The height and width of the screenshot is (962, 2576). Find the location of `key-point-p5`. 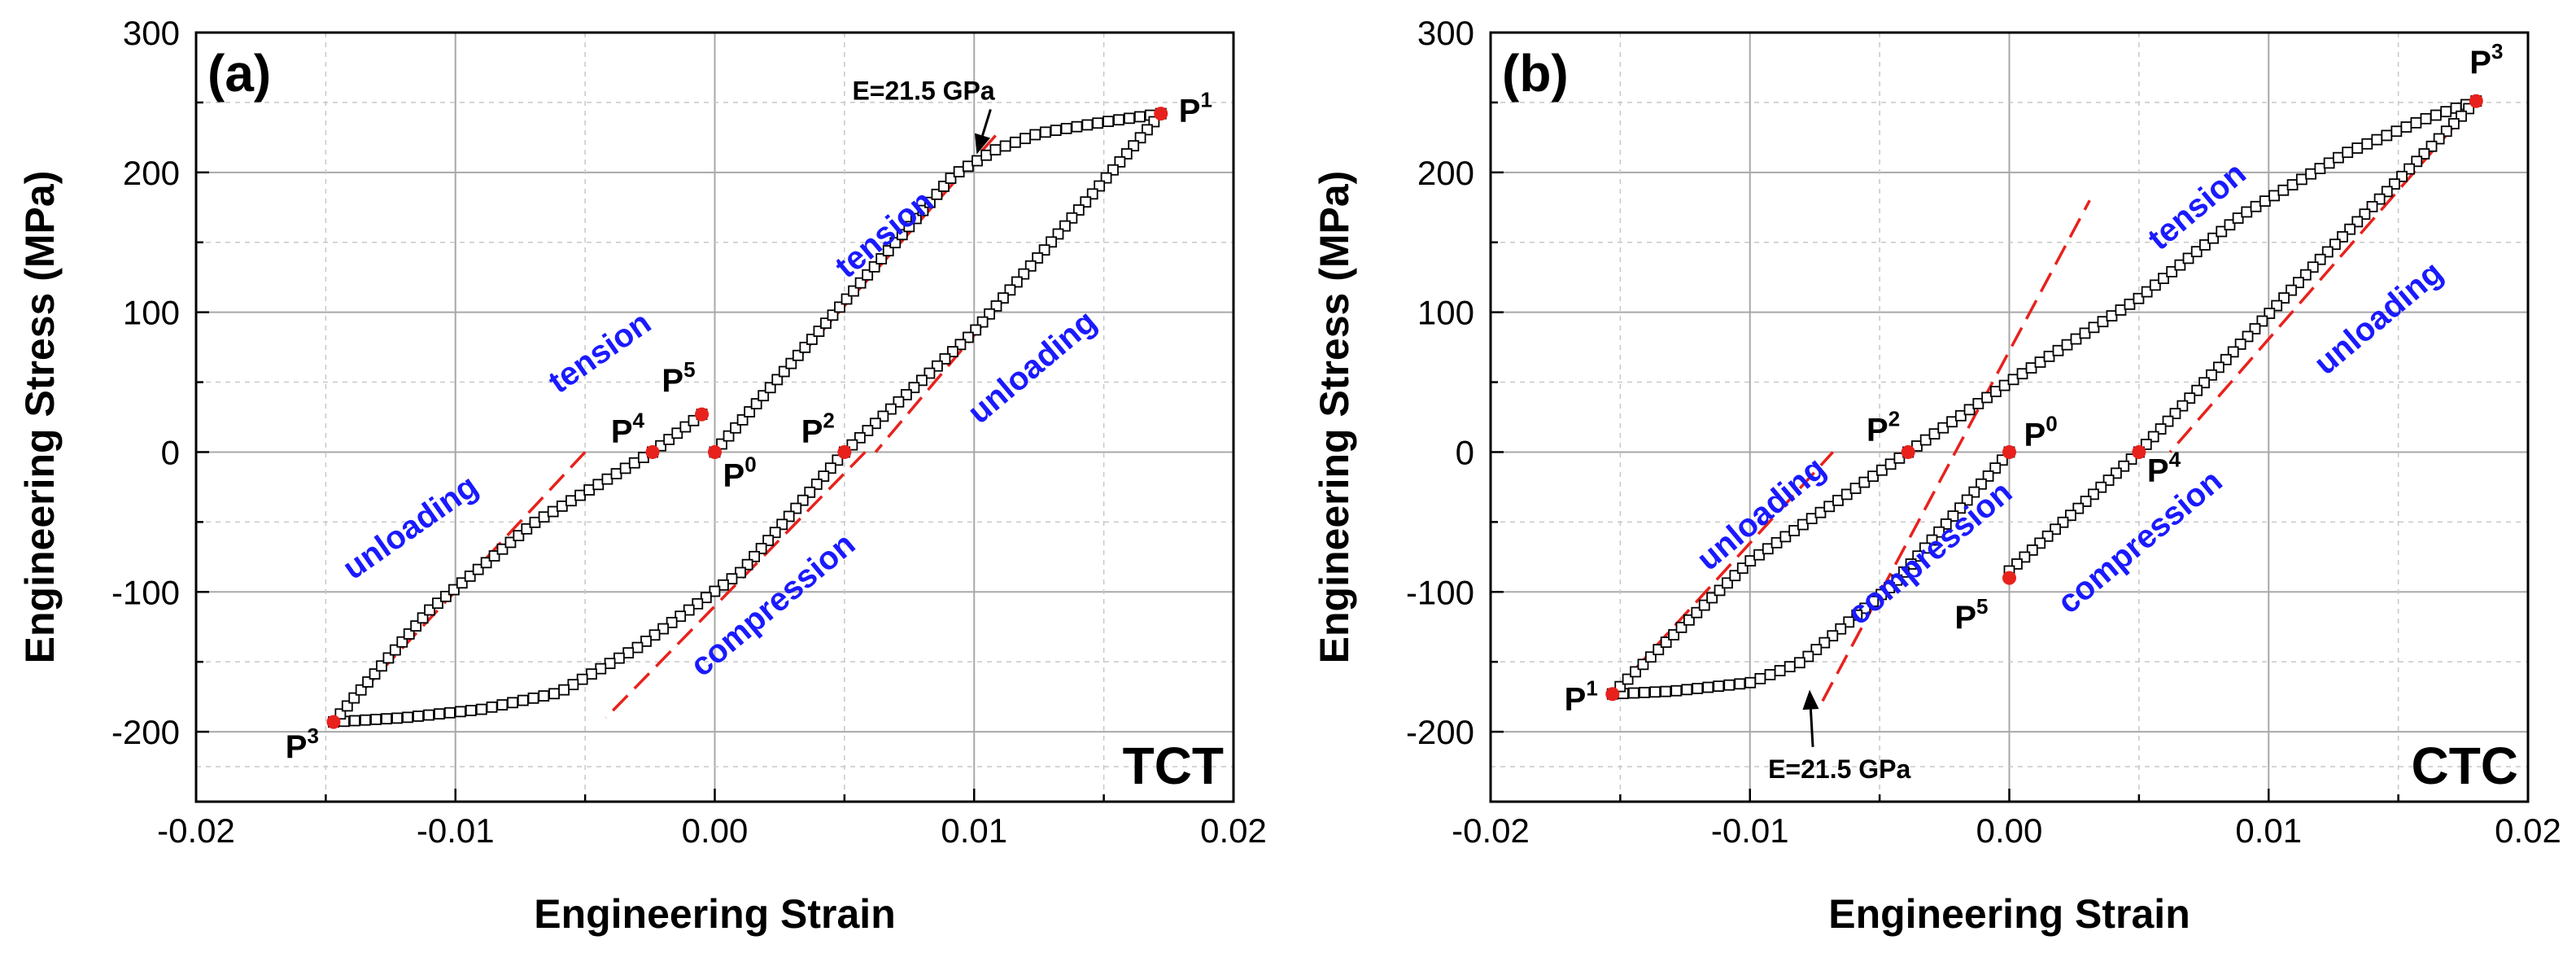

key-point-p5 is located at coordinates (2009, 578).